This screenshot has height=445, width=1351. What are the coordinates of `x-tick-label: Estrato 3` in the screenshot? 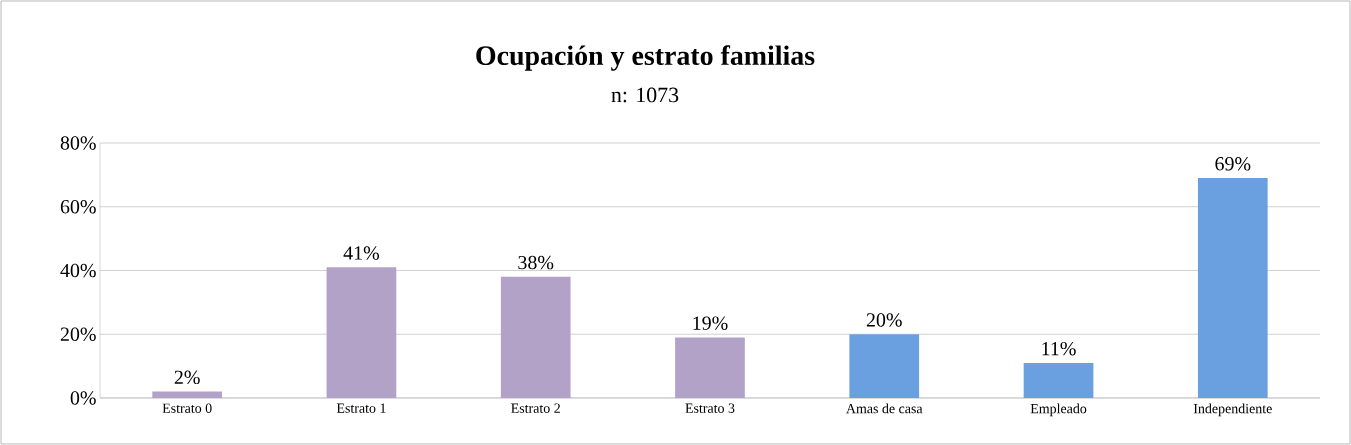 It's located at (710, 408).